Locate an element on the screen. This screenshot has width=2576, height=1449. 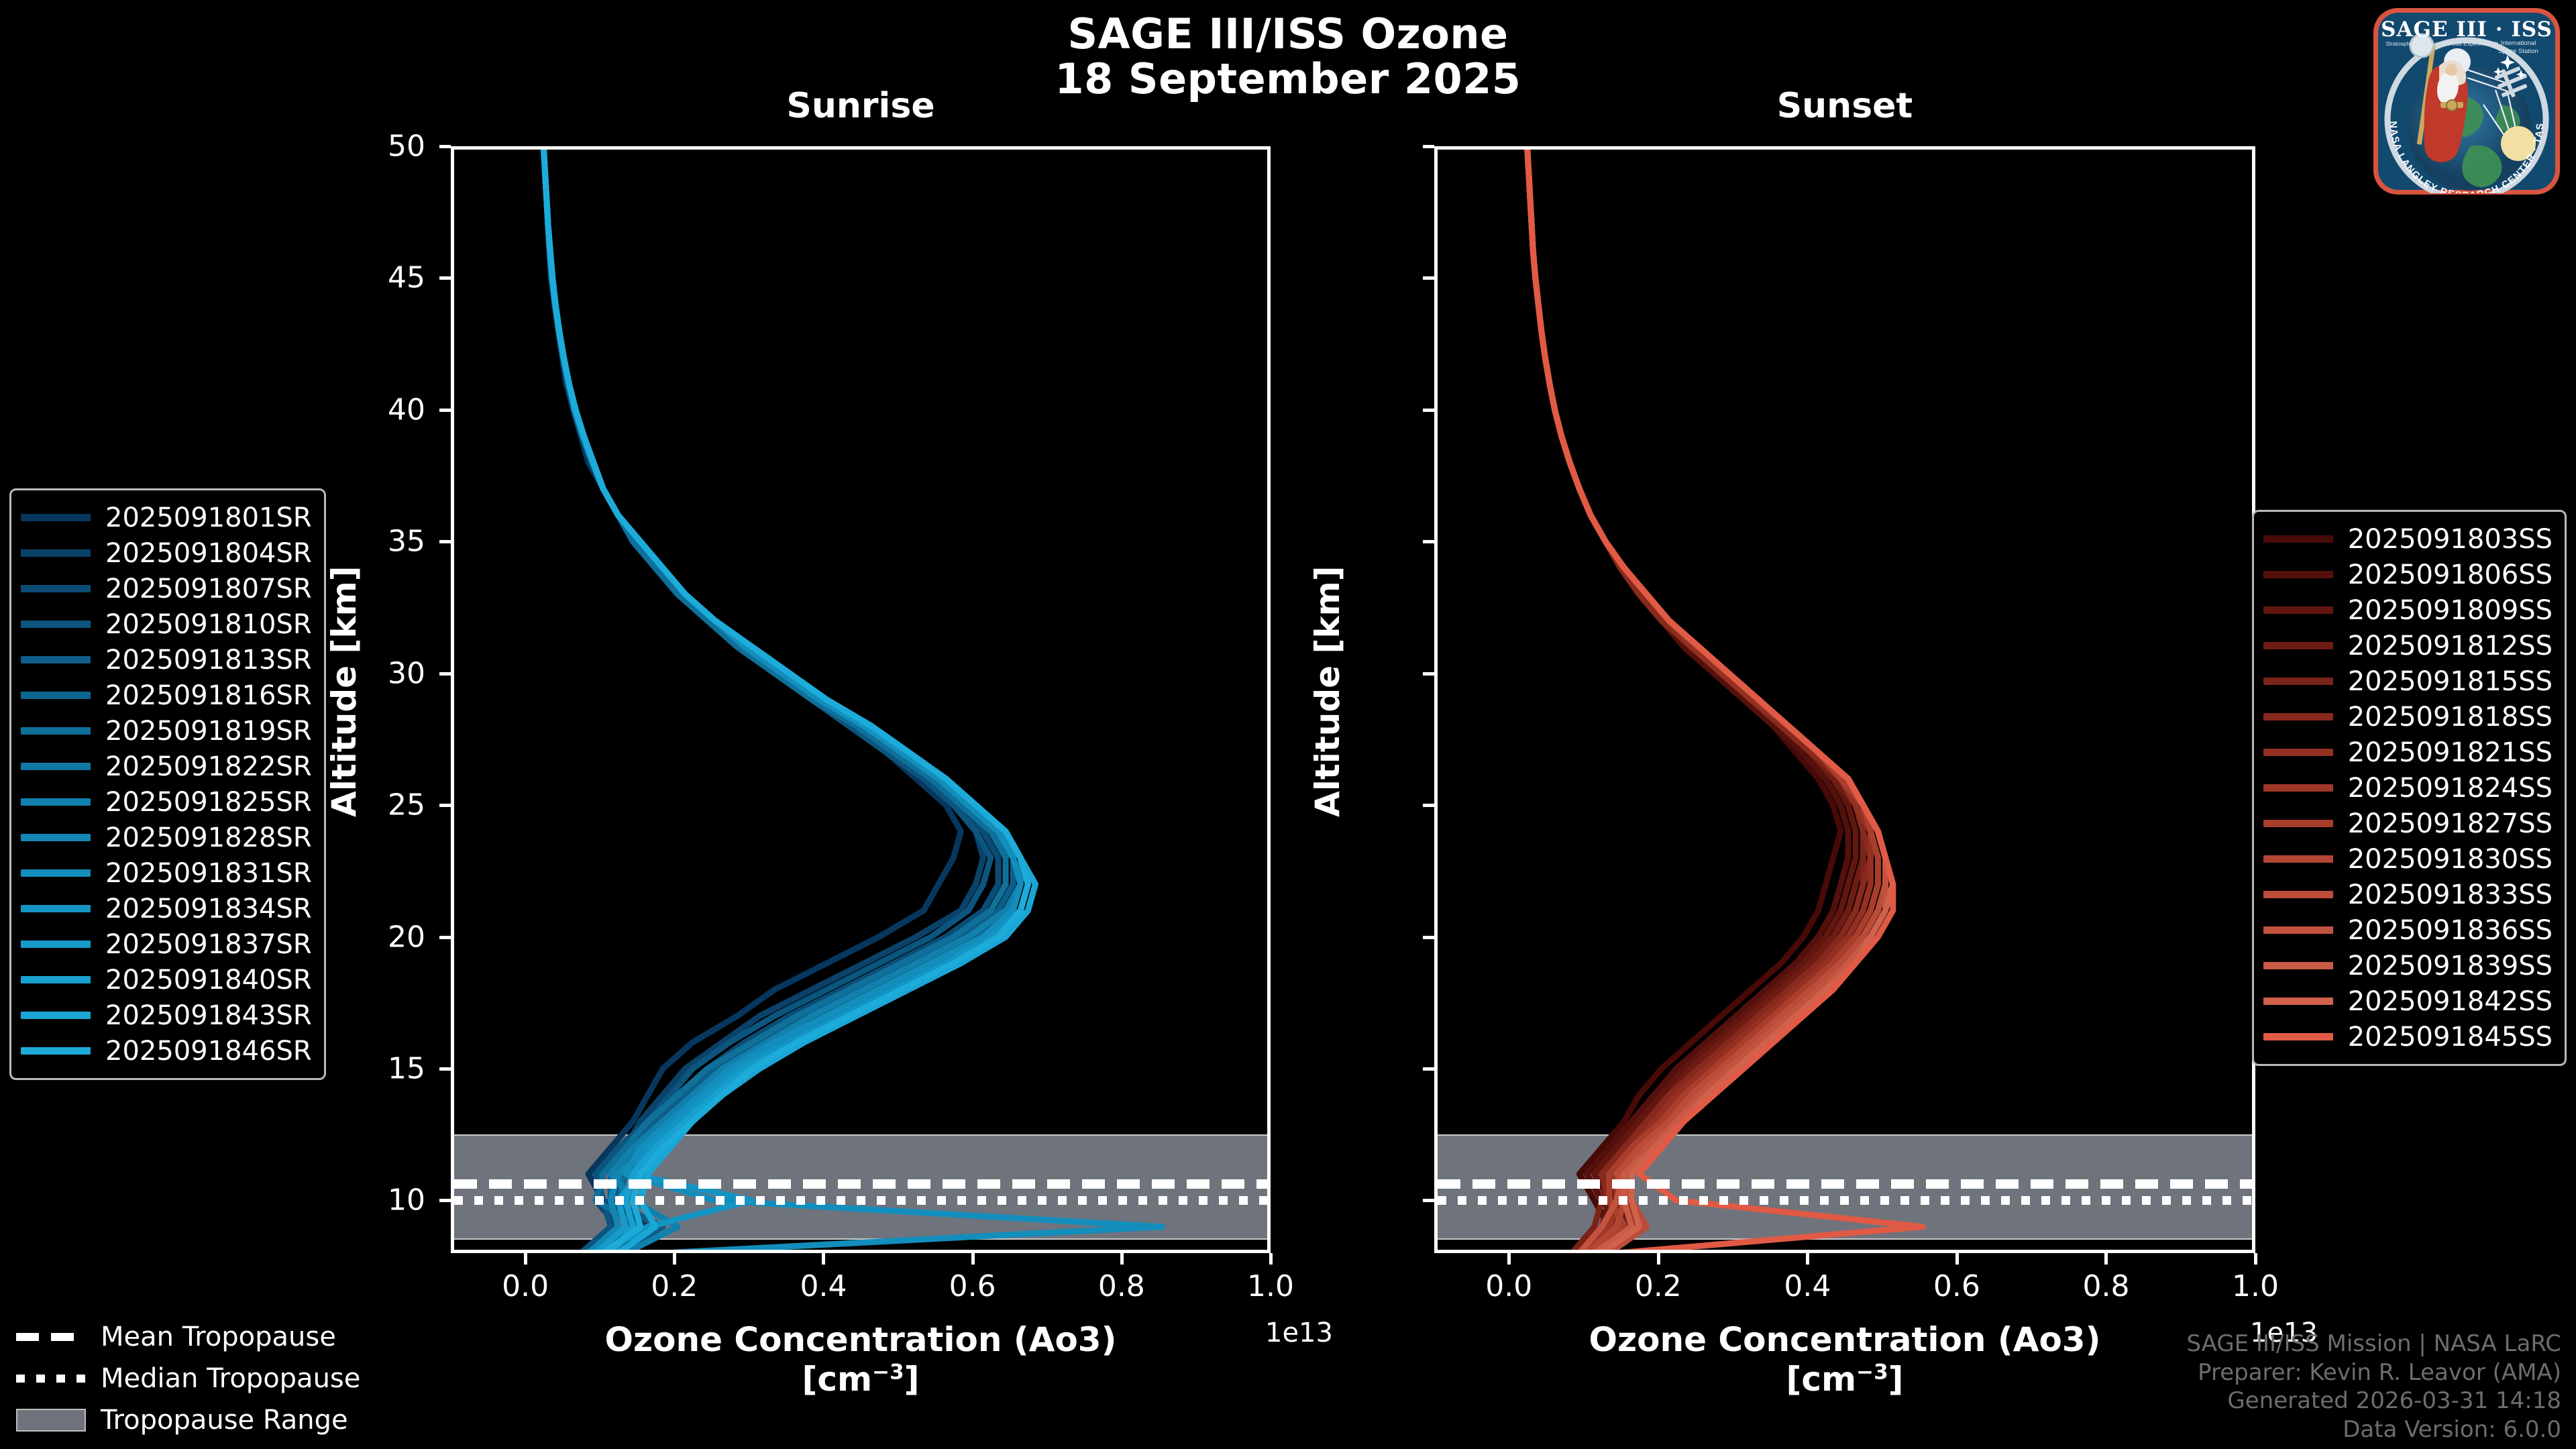
legend-item-2025091825SR: 2025091825SR is located at coordinates (166, 802).